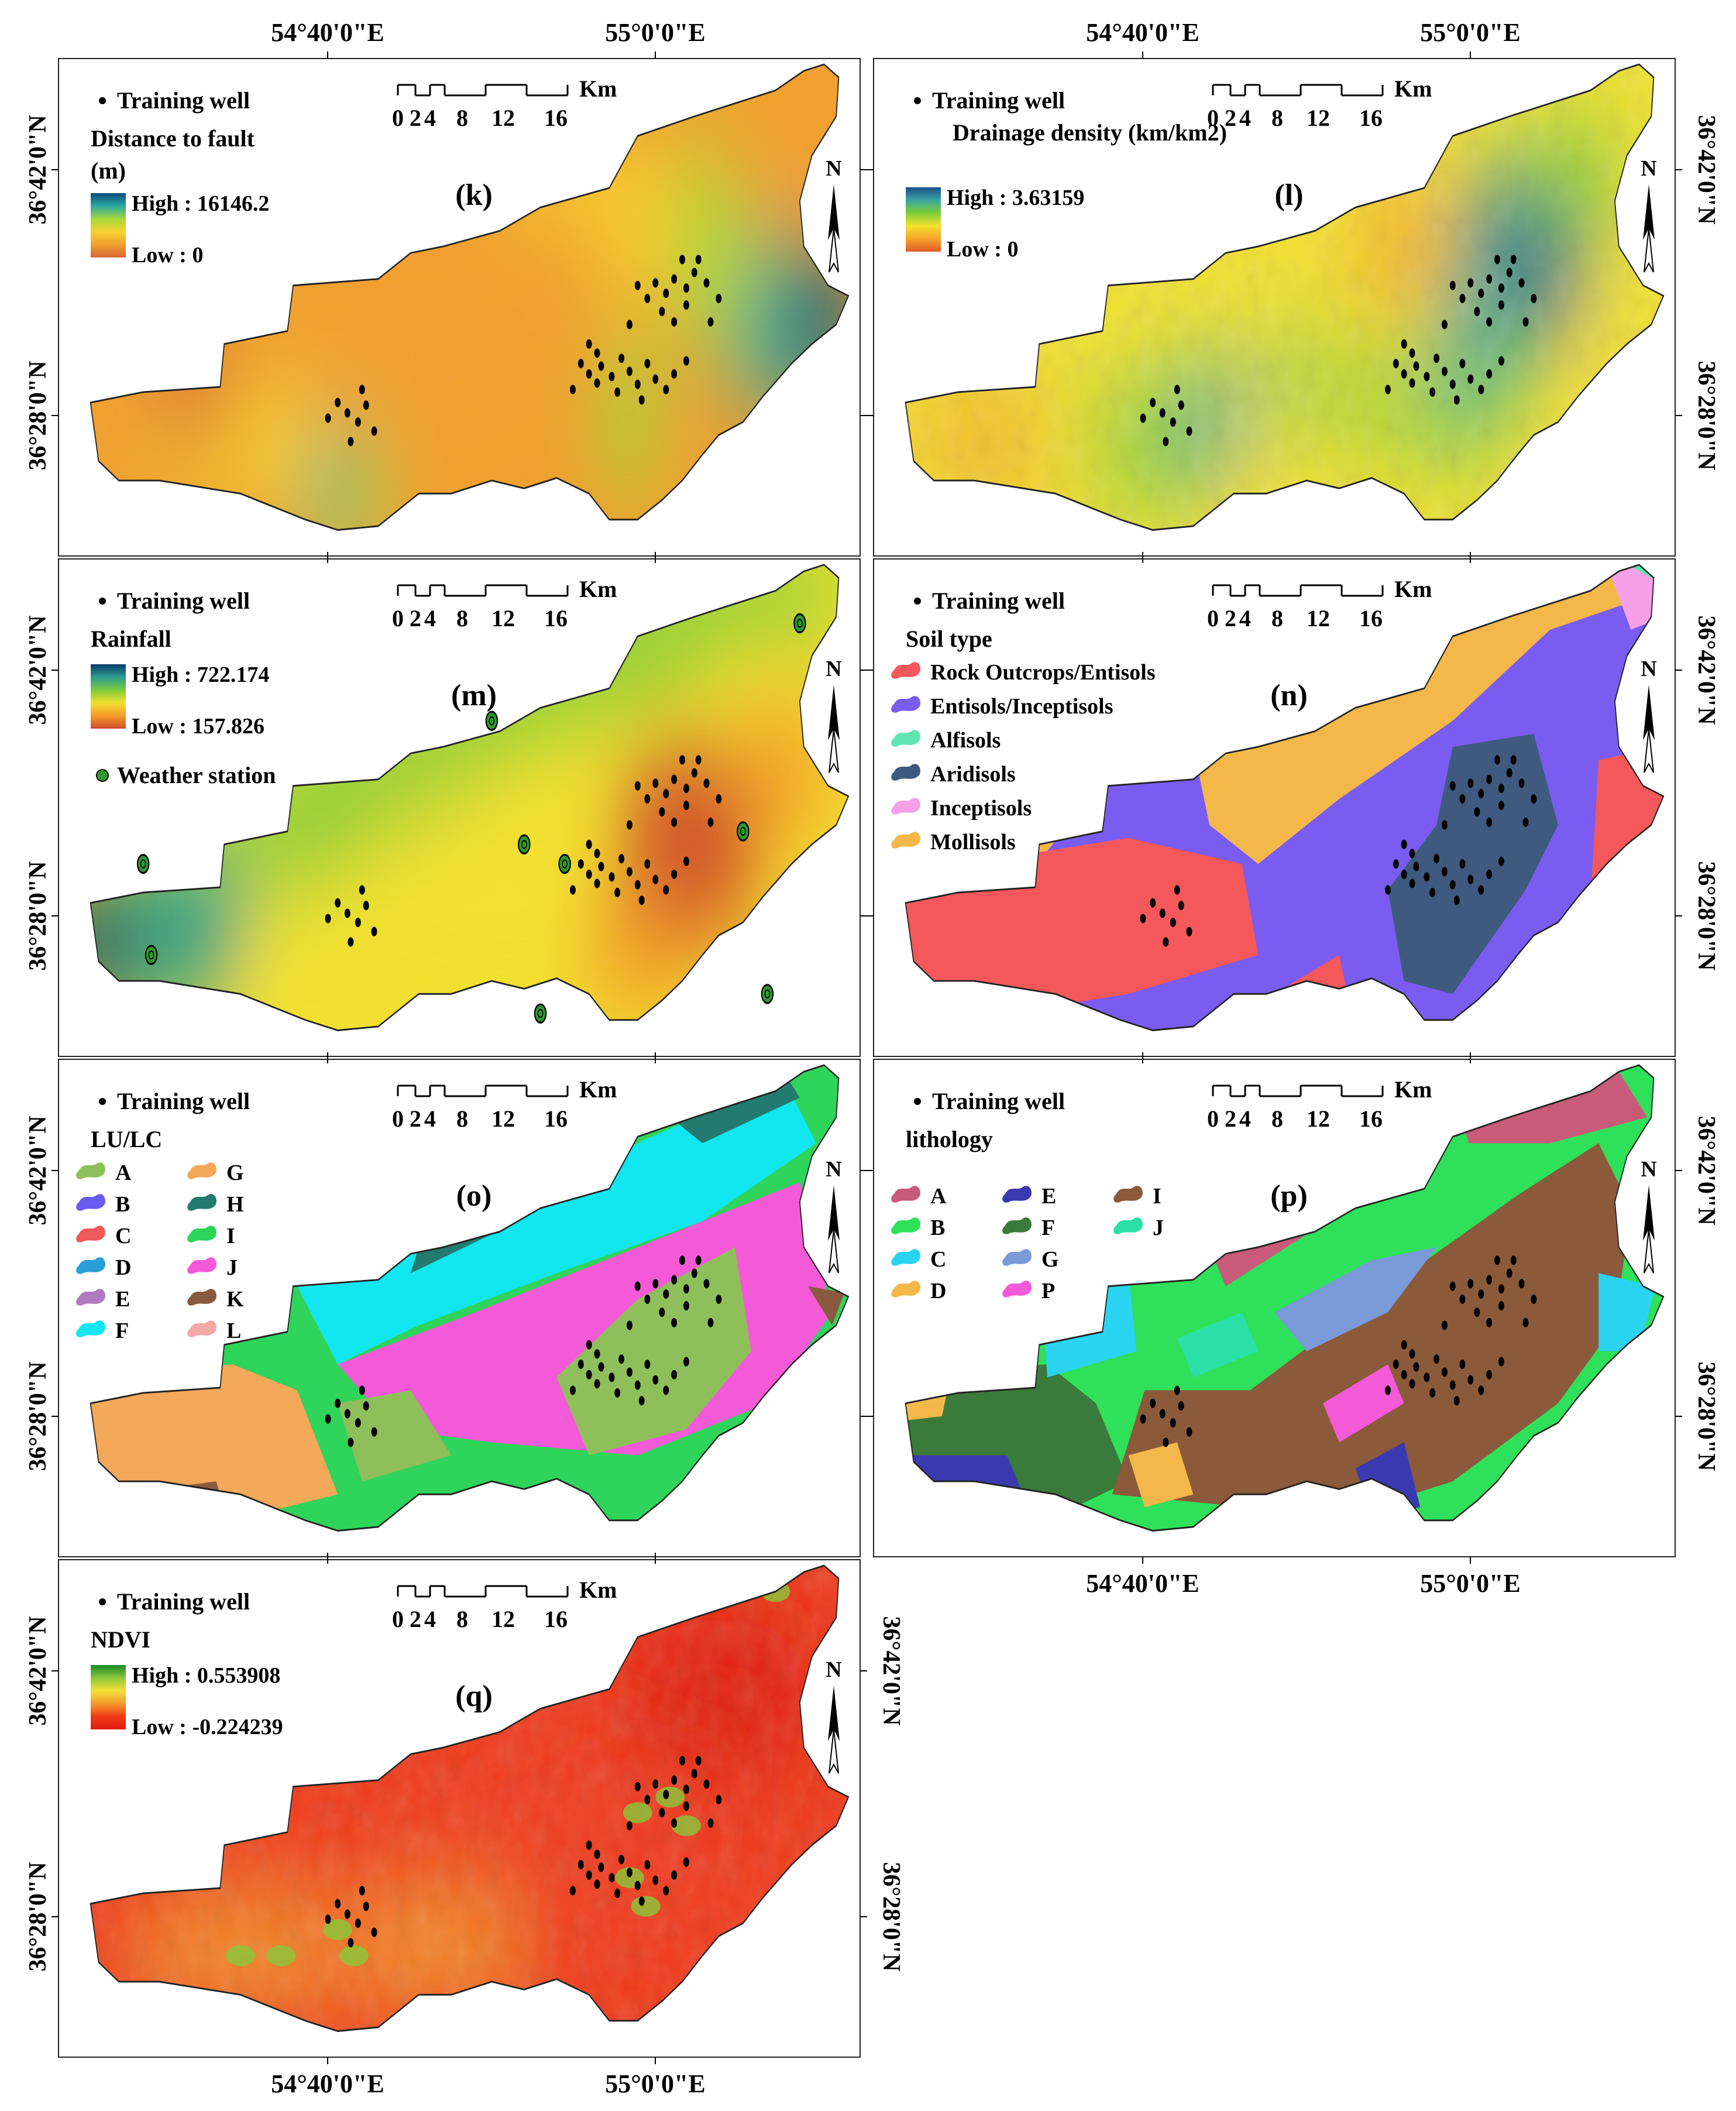 This screenshot has height=2111, width=1736. What do you see at coordinates (556, 169) in the screenshot?
I see `raster-patch` at bounding box center [556, 169].